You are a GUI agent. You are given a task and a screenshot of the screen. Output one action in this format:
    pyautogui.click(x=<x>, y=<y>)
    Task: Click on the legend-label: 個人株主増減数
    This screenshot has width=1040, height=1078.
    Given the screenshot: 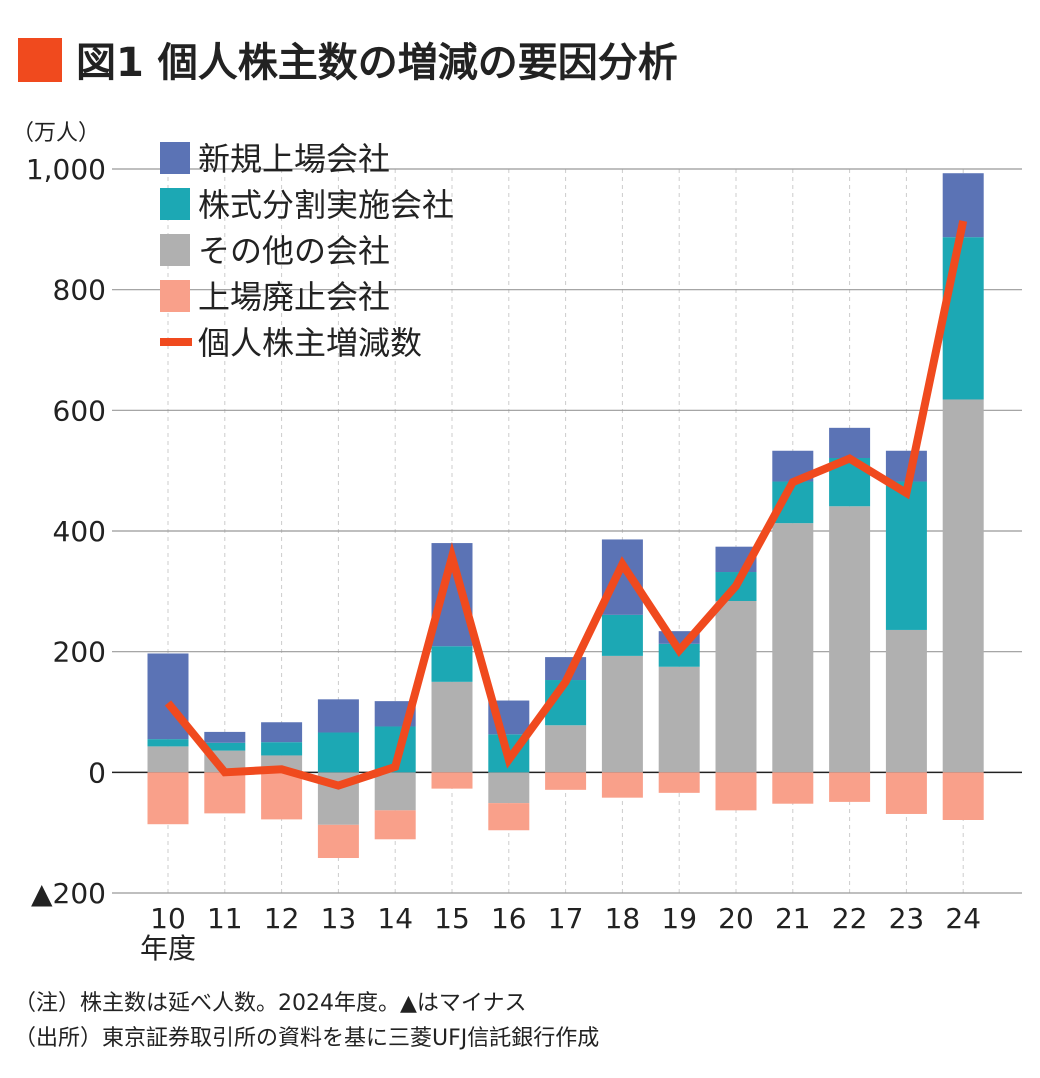 What is the action you would take?
    pyautogui.click(x=310, y=343)
    